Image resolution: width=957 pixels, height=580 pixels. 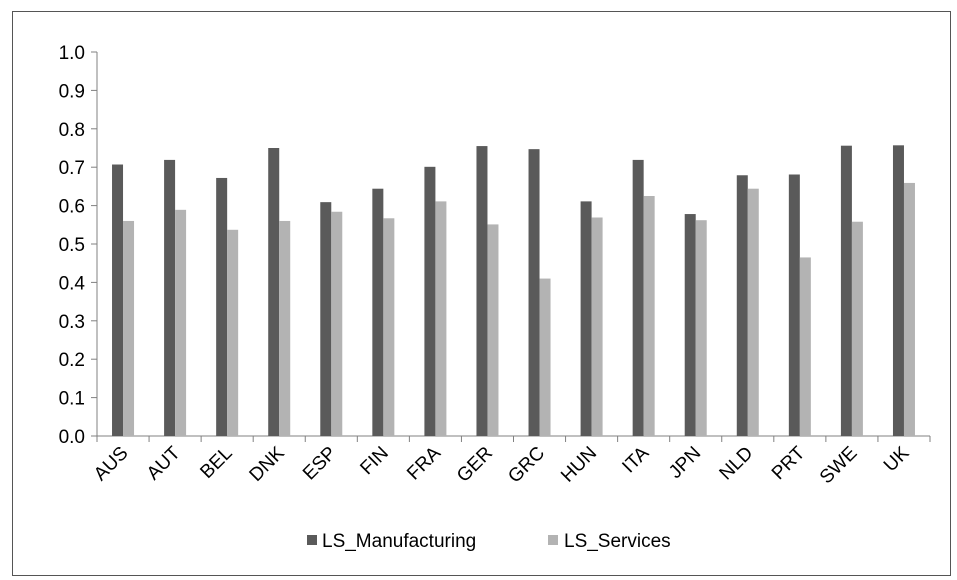 What do you see at coordinates (586, 318) in the screenshot?
I see `bar-ls-manufacturing-hun` at bounding box center [586, 318].